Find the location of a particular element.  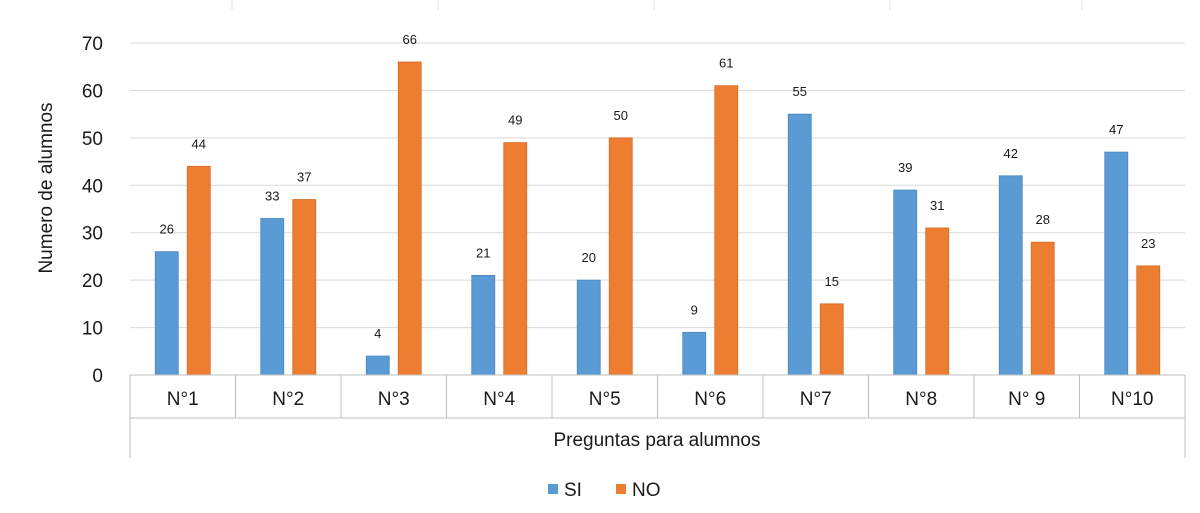

x-axis-tick-labels: N°1 N°2 N°3 N°4 N°5 N°6 N°7 N°8 N° 9 N°10 is located at coordinates (660, 399).